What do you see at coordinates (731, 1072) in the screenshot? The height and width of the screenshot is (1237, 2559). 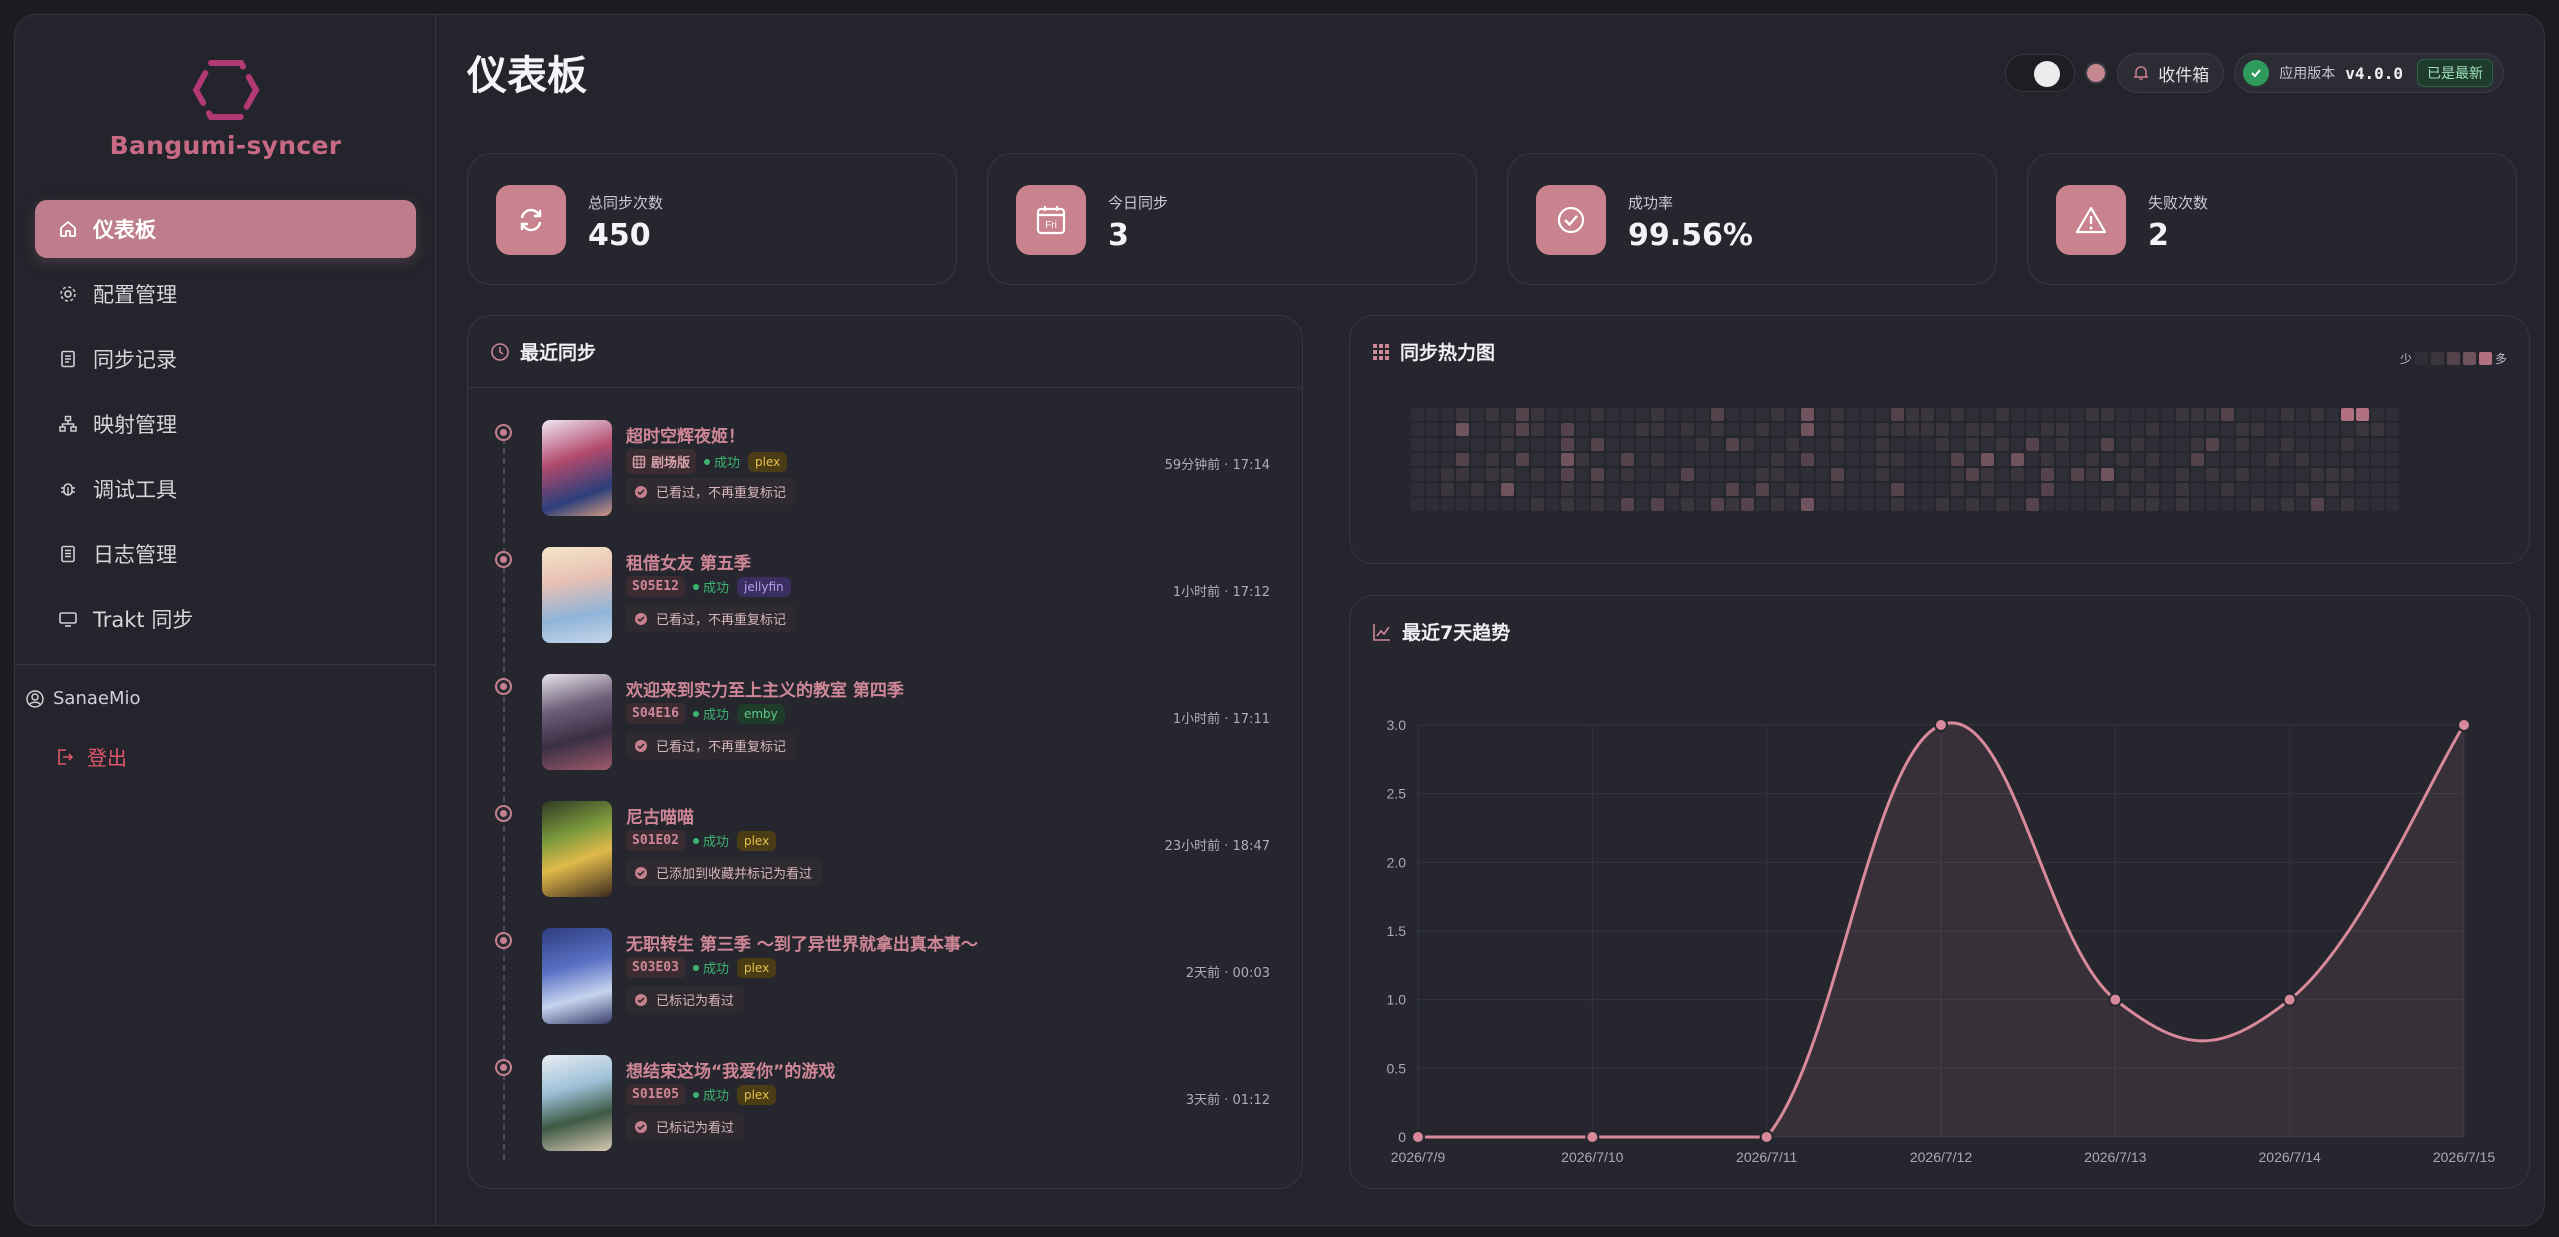 I see `entry-title: 想结束这场“我爱你”的游戏` at bounding box center [731, 1072].